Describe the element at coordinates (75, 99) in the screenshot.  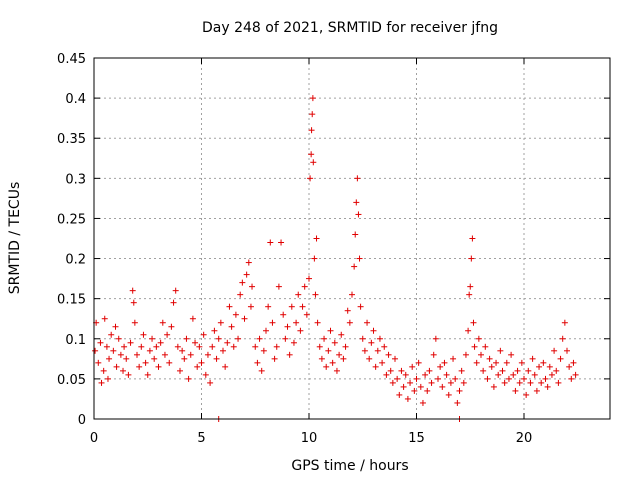
I see `y-tick-label: 0.4` at that location.